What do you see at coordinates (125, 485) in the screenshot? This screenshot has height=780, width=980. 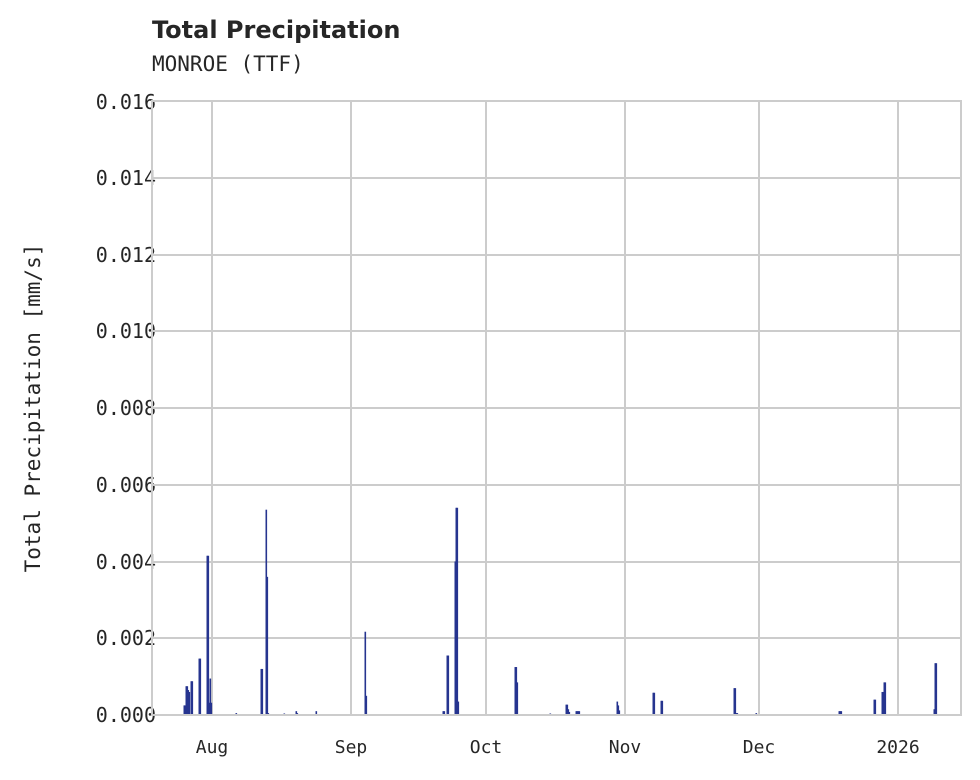 I see `y-tick-label: 0.006` at bounding box center [125, 485].